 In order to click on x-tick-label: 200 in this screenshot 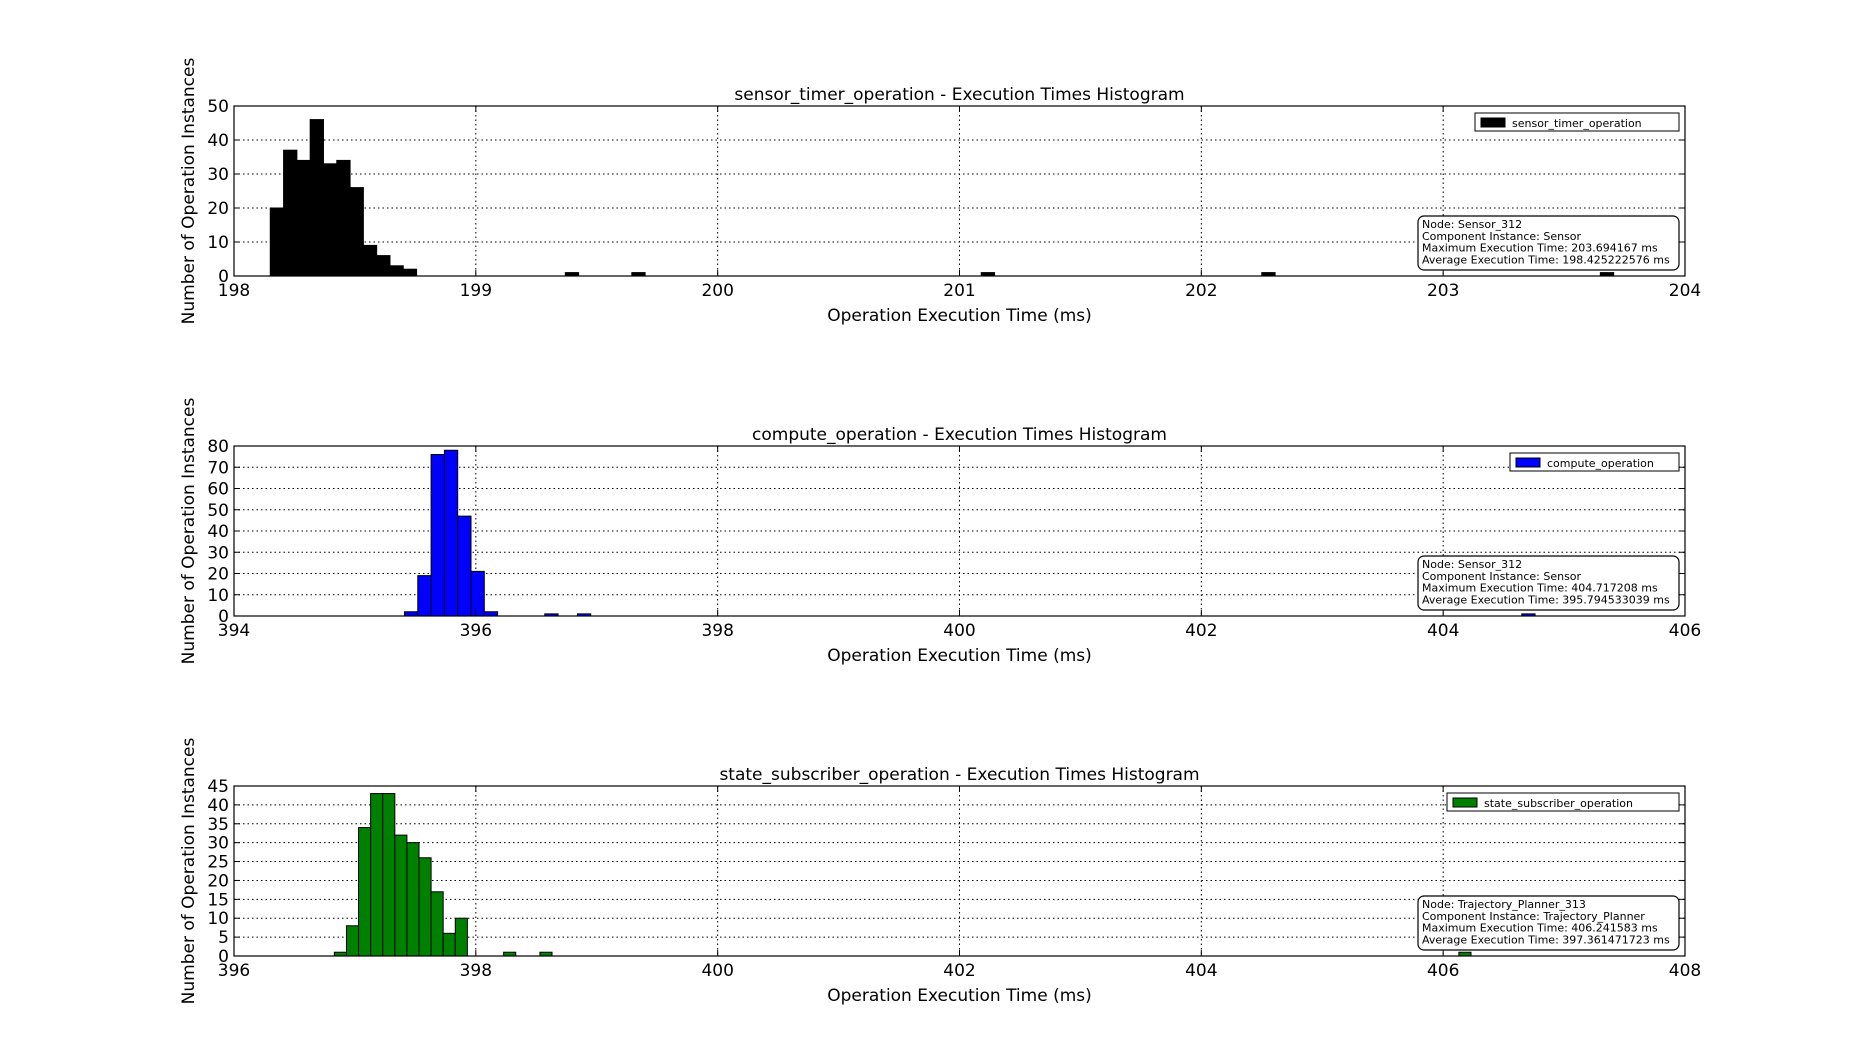, I will do `click(717, 291)`.